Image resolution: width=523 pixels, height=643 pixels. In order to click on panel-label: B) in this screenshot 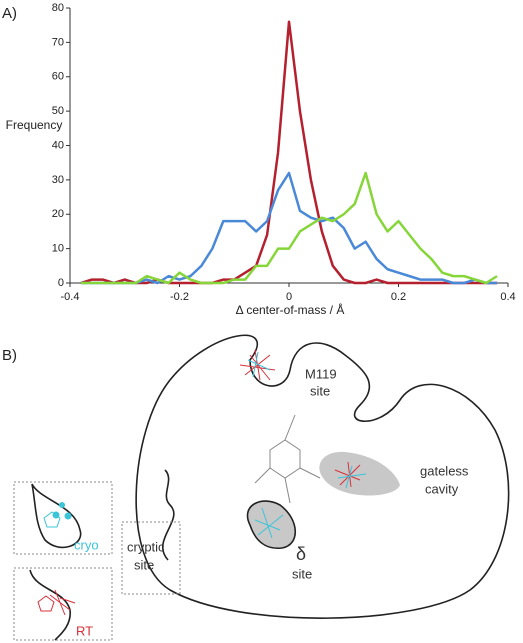, I will do `click(9, 355)`.